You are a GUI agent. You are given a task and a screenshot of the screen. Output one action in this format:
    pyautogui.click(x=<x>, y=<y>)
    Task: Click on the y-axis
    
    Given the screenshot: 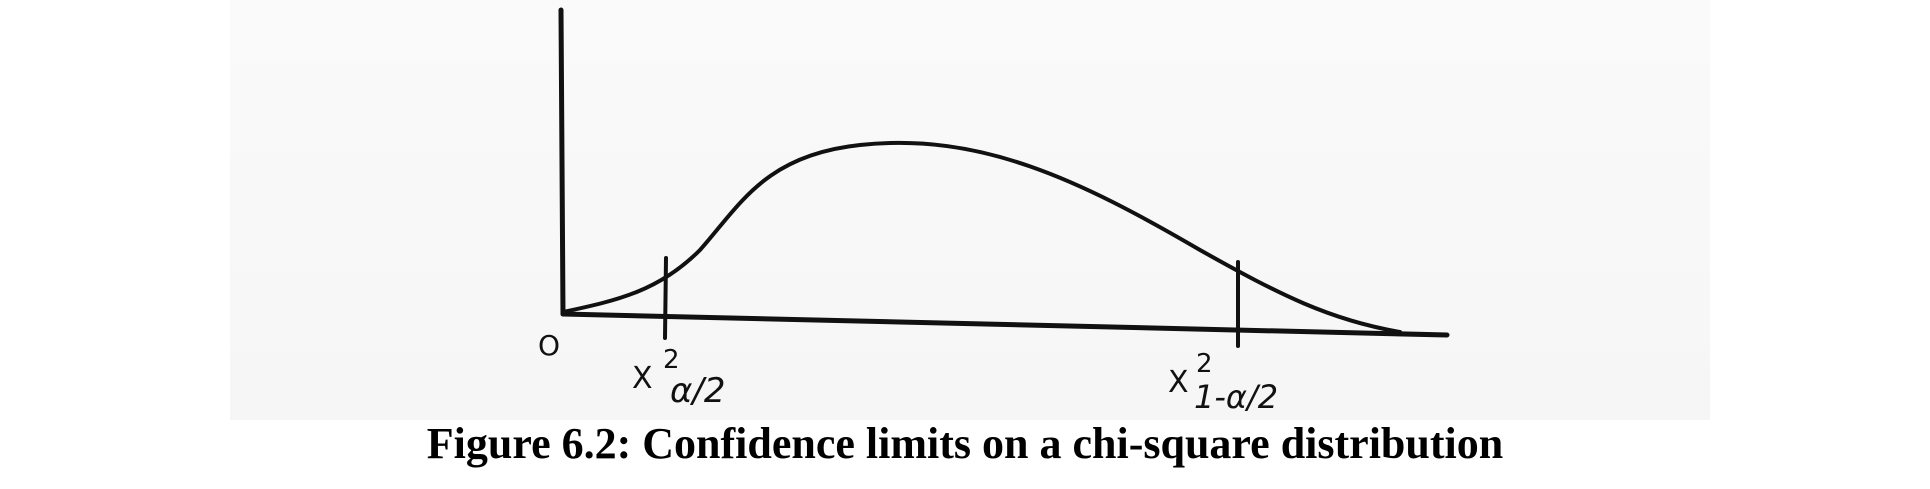 What is the action you would take?
    pyautogui.click(x=562, y=162)
    